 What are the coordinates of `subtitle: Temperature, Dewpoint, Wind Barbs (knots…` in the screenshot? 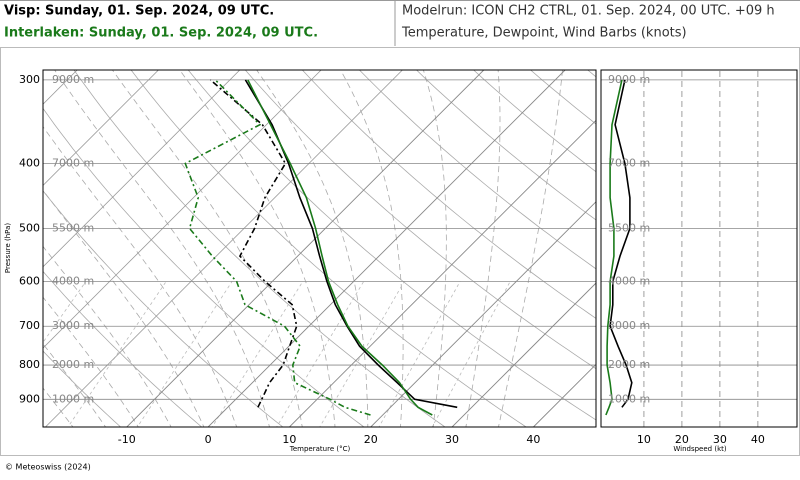 It's located at (544, 33).